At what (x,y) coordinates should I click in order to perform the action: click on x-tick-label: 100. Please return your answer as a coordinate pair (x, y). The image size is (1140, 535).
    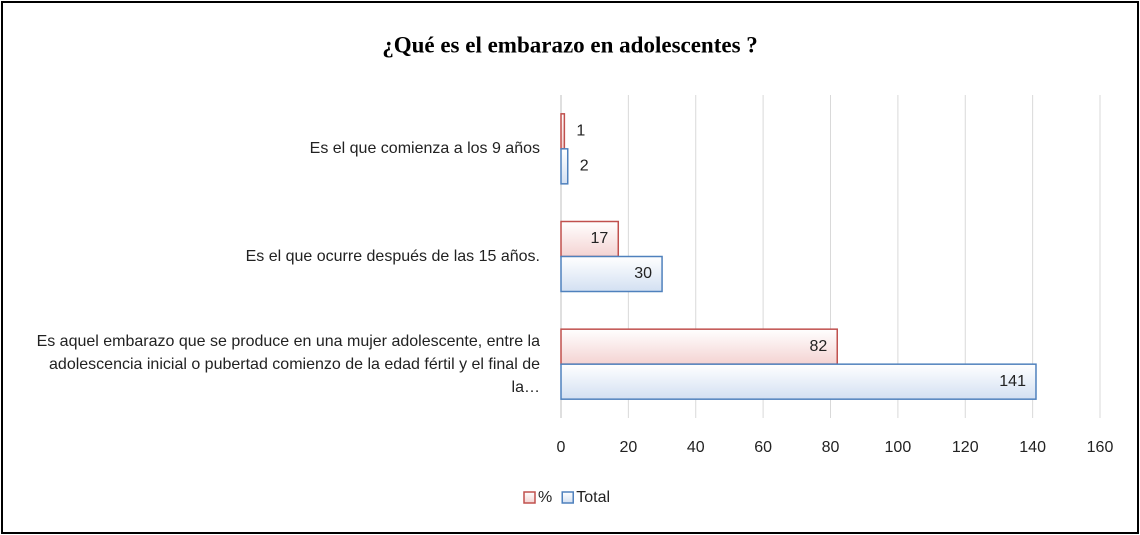
    Looking at the image, I should click on (898, 447).